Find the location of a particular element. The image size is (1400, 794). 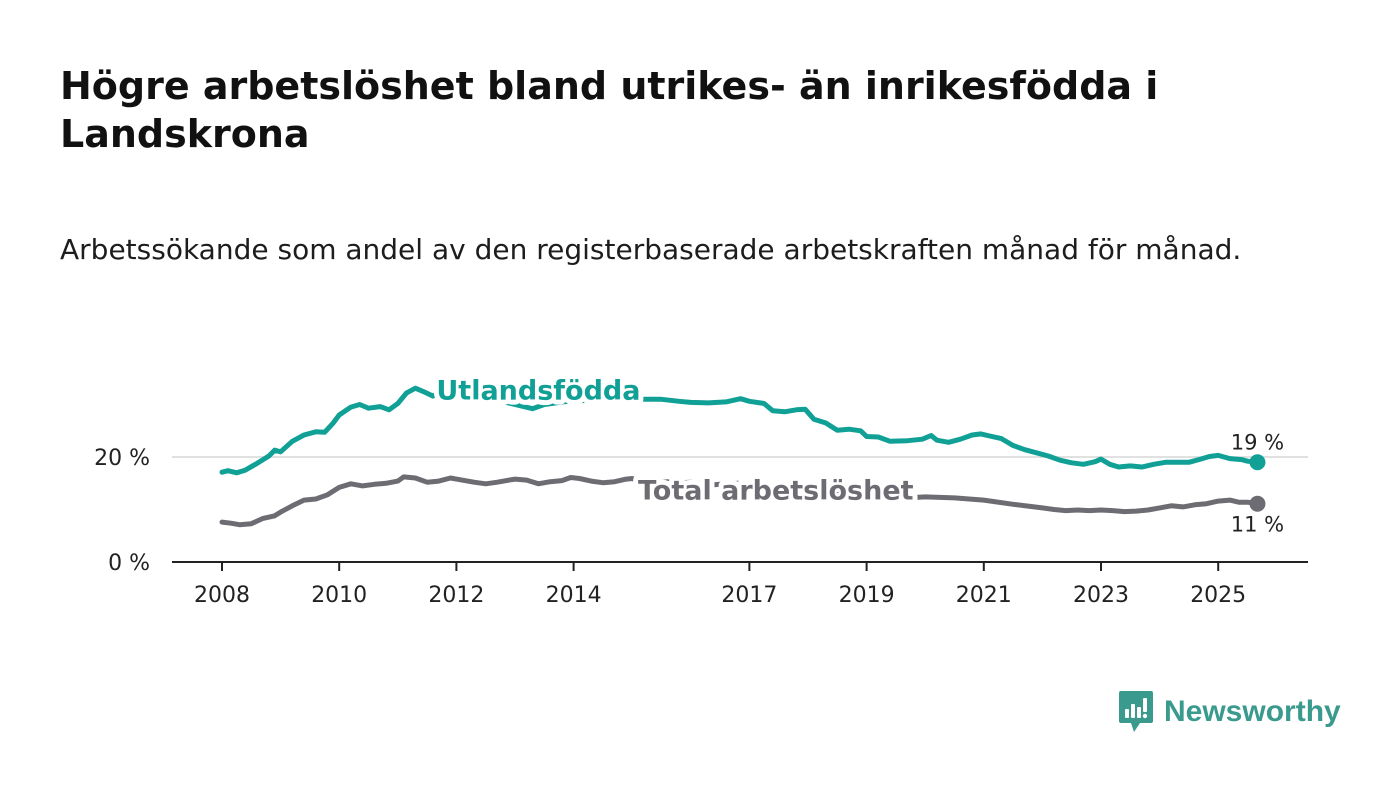

y-tick: 0 % is located at coordinates (129, 563).